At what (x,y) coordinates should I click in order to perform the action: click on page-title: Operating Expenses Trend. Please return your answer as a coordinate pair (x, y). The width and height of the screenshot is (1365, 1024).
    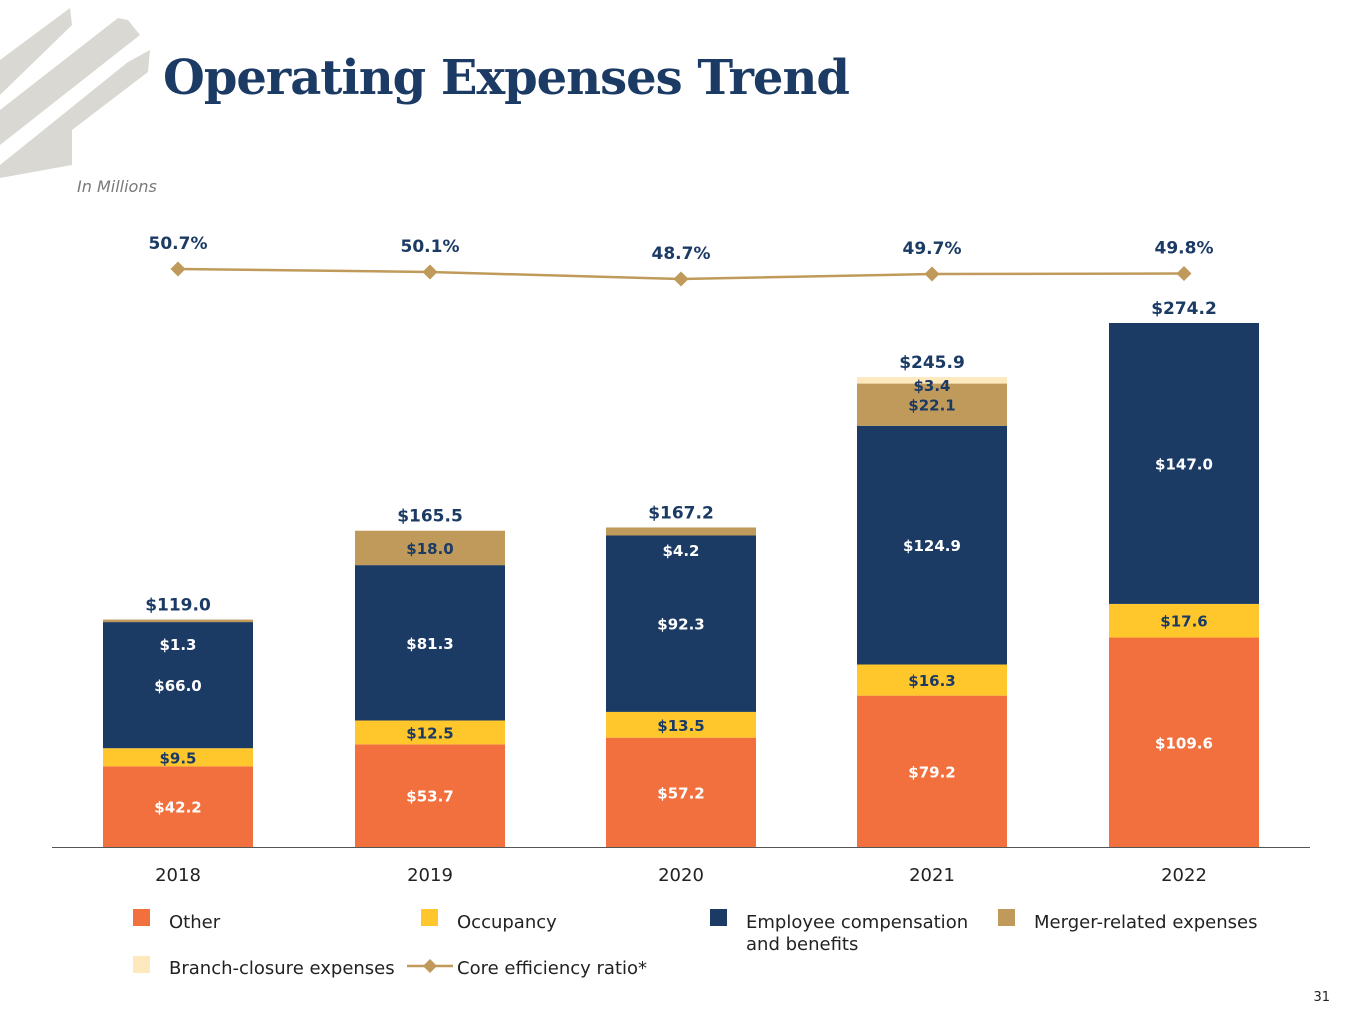
    Looking at the image, I should click on (506, 78).